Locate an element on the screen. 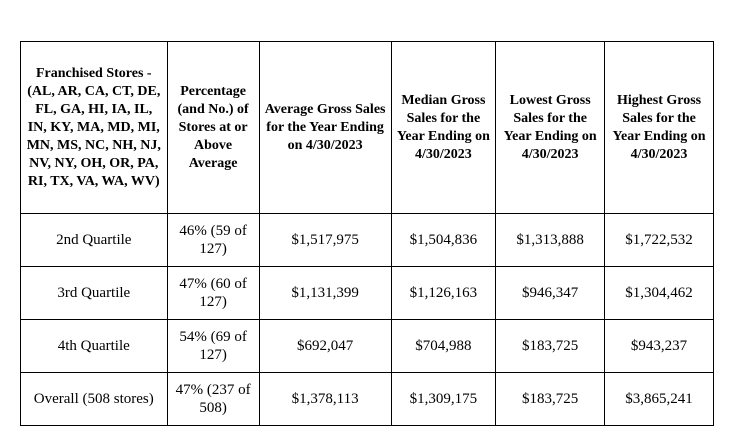 The height and width of the screenshot is (439, 736). cell-average: $1,131,399 is located at coordinates (325, 293).